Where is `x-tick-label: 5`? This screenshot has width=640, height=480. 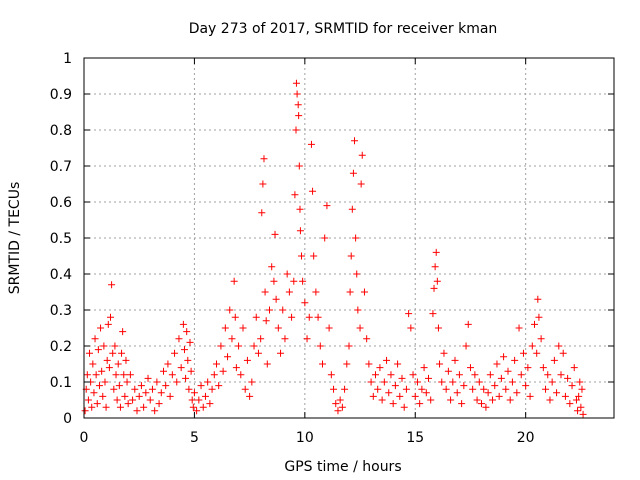
x-tick-label: 5 is located at coordinates (194, 438).